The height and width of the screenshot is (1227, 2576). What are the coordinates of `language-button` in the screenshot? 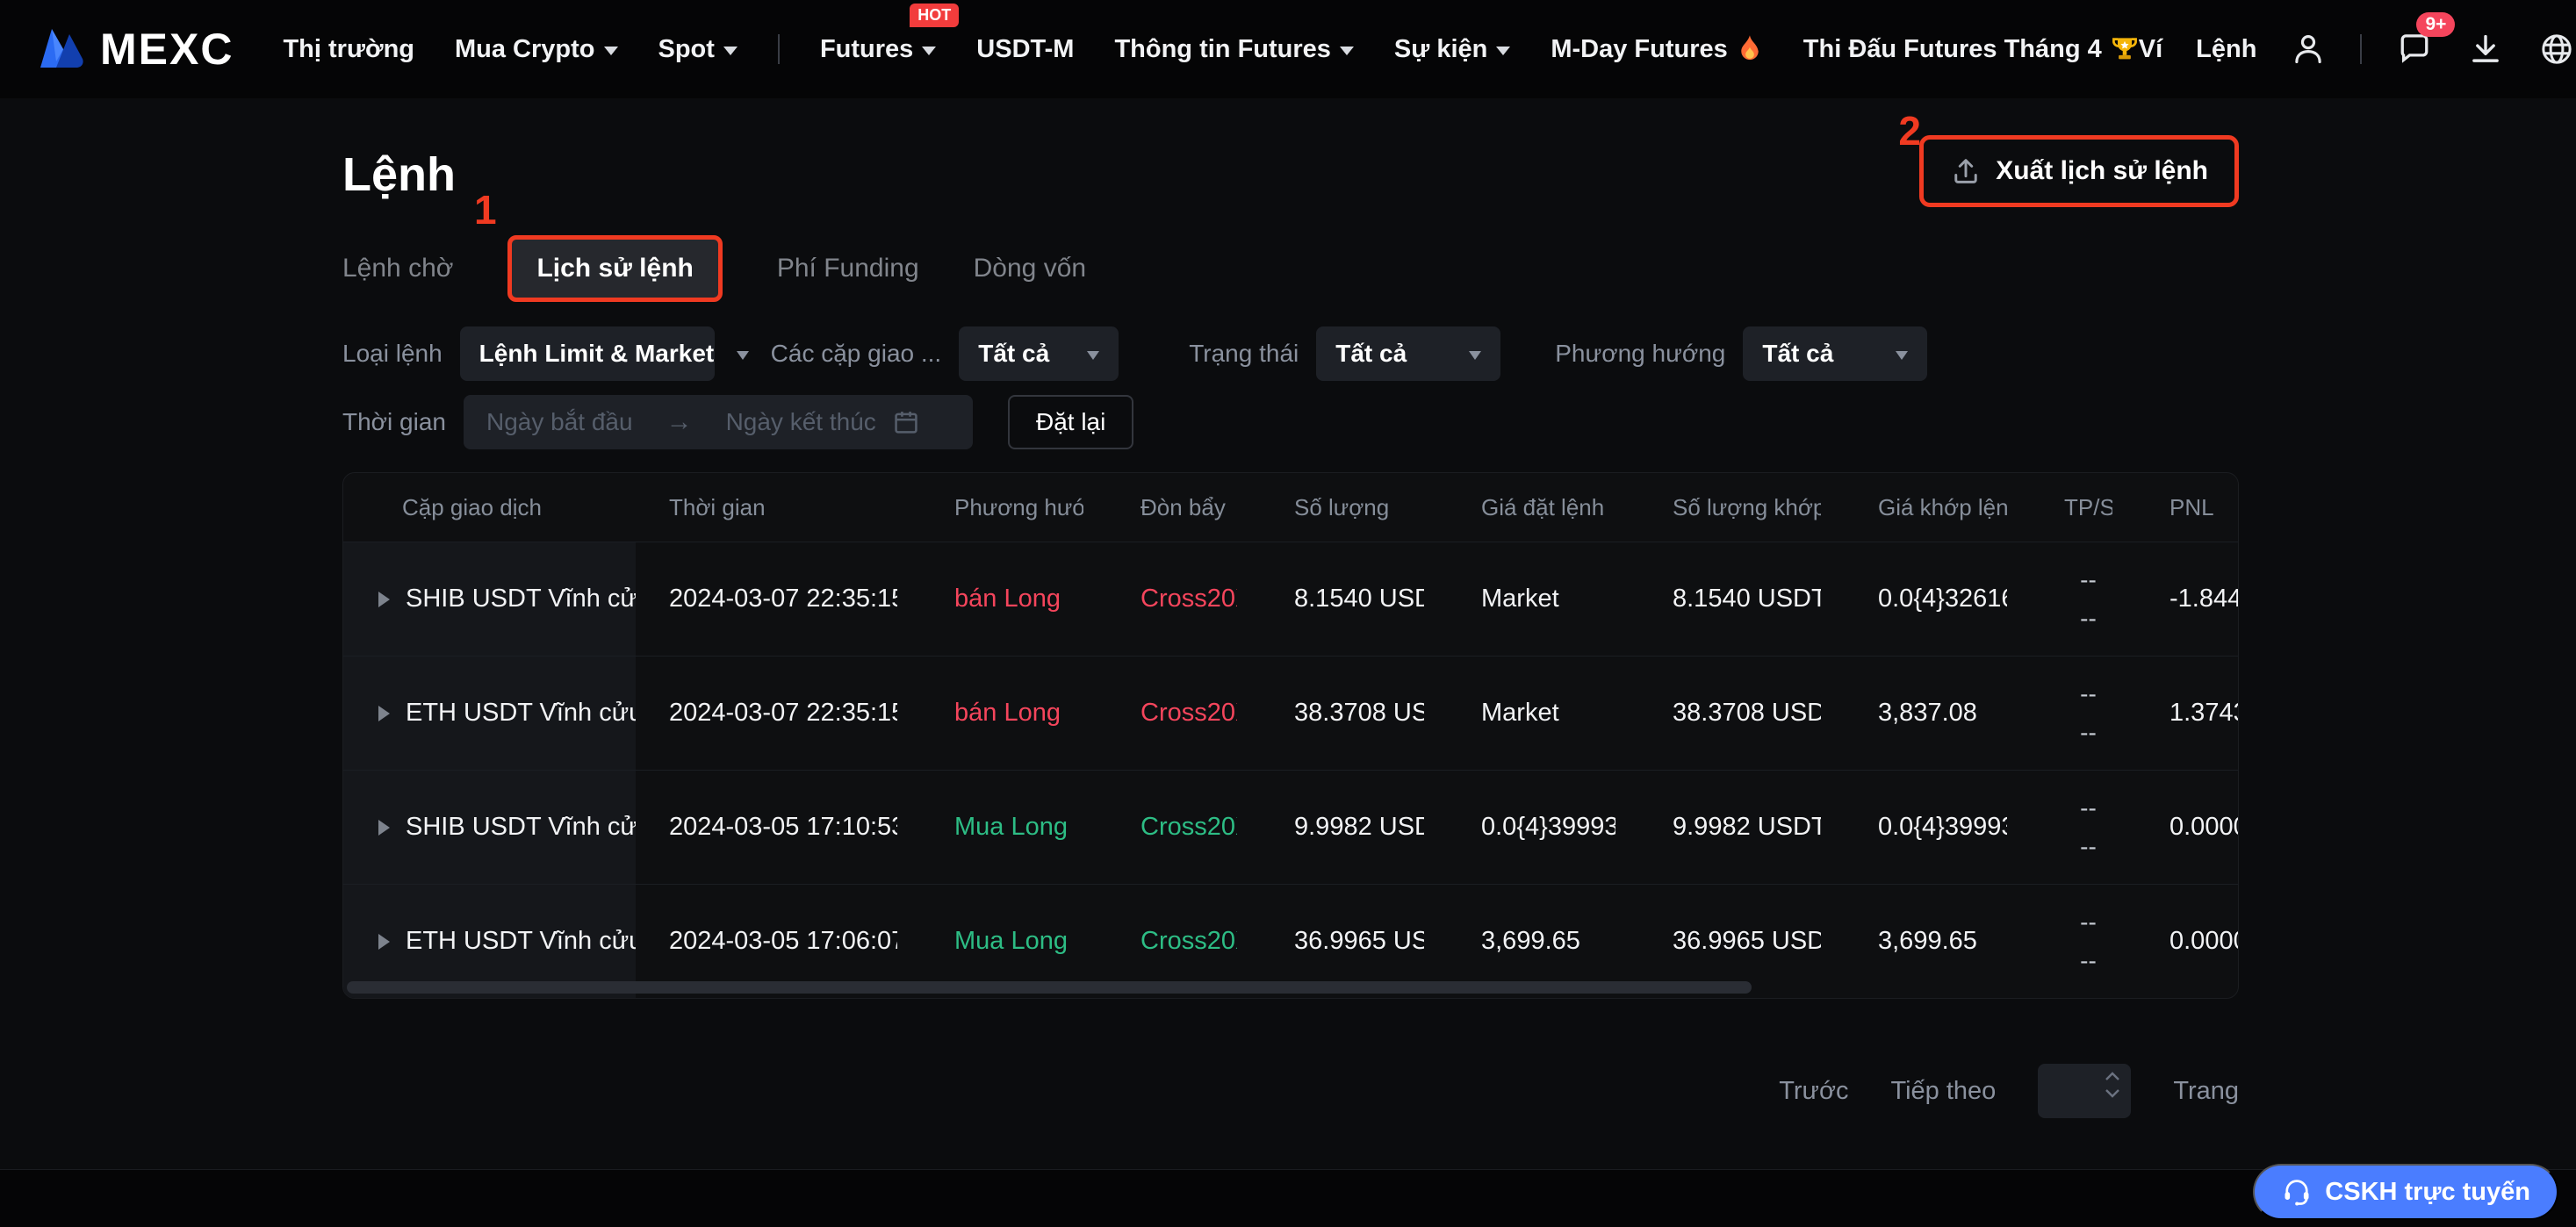 It's located at (2556, 49).